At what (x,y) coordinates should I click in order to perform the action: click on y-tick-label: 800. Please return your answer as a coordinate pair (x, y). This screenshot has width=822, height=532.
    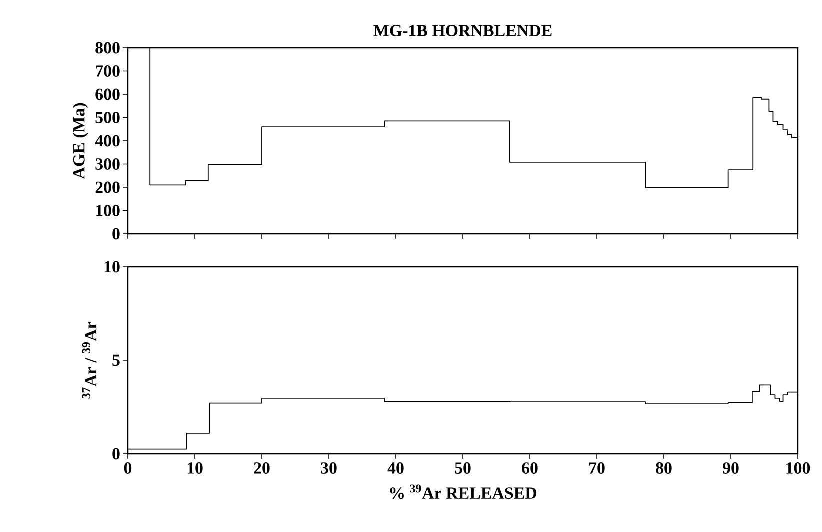
    Looking at the image, I should click on (108, 48).